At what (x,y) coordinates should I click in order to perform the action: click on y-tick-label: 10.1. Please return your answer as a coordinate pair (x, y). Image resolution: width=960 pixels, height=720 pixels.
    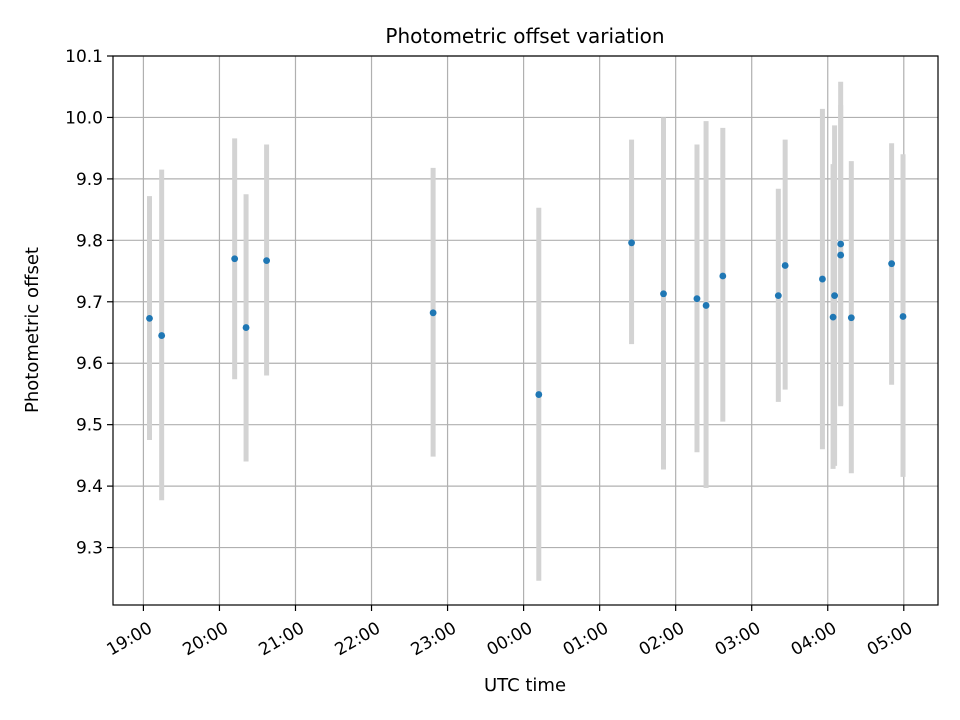
    Looking at the image, I should click on (84, 57).